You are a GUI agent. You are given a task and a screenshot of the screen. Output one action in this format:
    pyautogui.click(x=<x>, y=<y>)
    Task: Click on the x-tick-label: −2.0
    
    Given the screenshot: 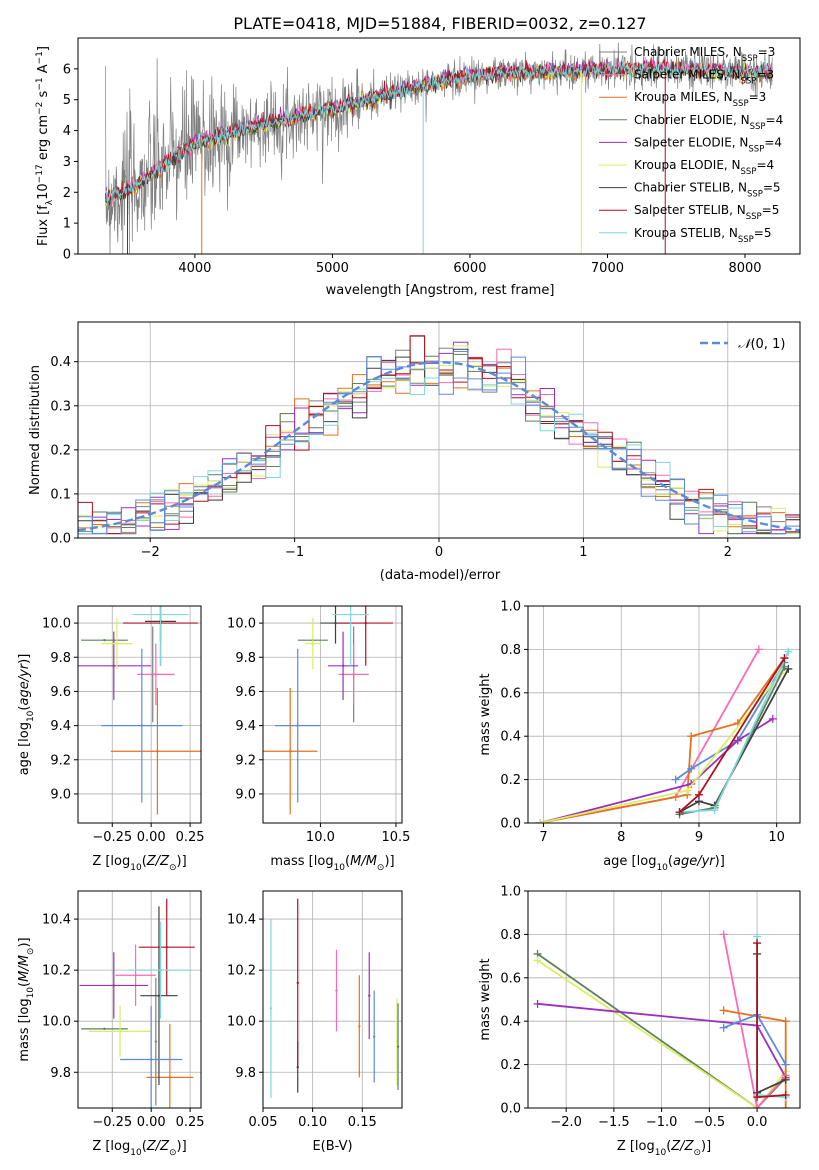 What is the action you would take?
    pyautogui.click(x=566, y=1122)
    